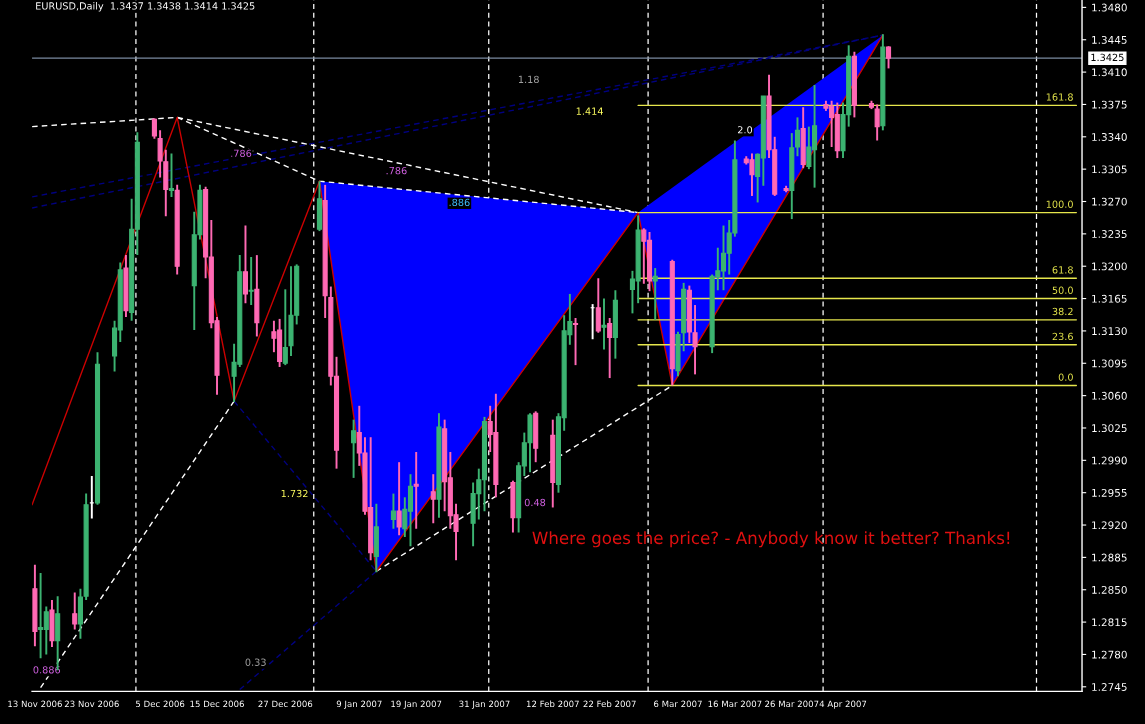 This screenshot has width=1145, height=724. I want to click on y-tick-label: 1.2780, so click(1109, 654).